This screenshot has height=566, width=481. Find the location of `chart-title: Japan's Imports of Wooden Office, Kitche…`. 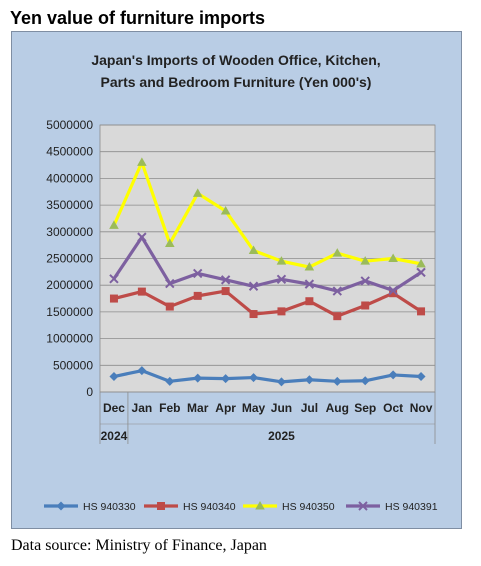

chart-title: Japan's Imports of Wooden Office, Kitche… is located at coordinates (235, 71).